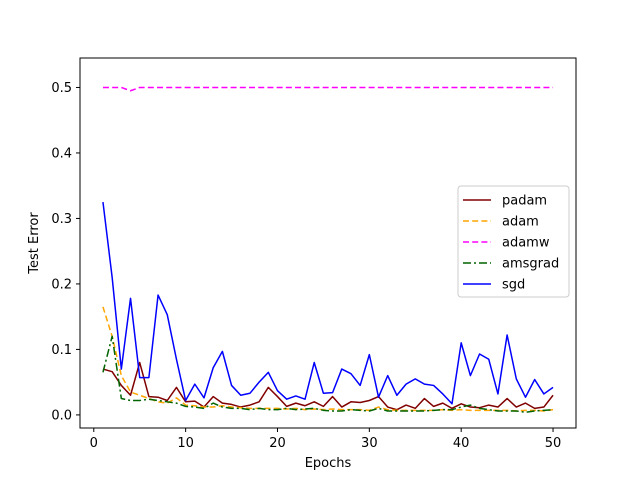  I want to click on y-tick-label: 0.2, so click(61, 284).